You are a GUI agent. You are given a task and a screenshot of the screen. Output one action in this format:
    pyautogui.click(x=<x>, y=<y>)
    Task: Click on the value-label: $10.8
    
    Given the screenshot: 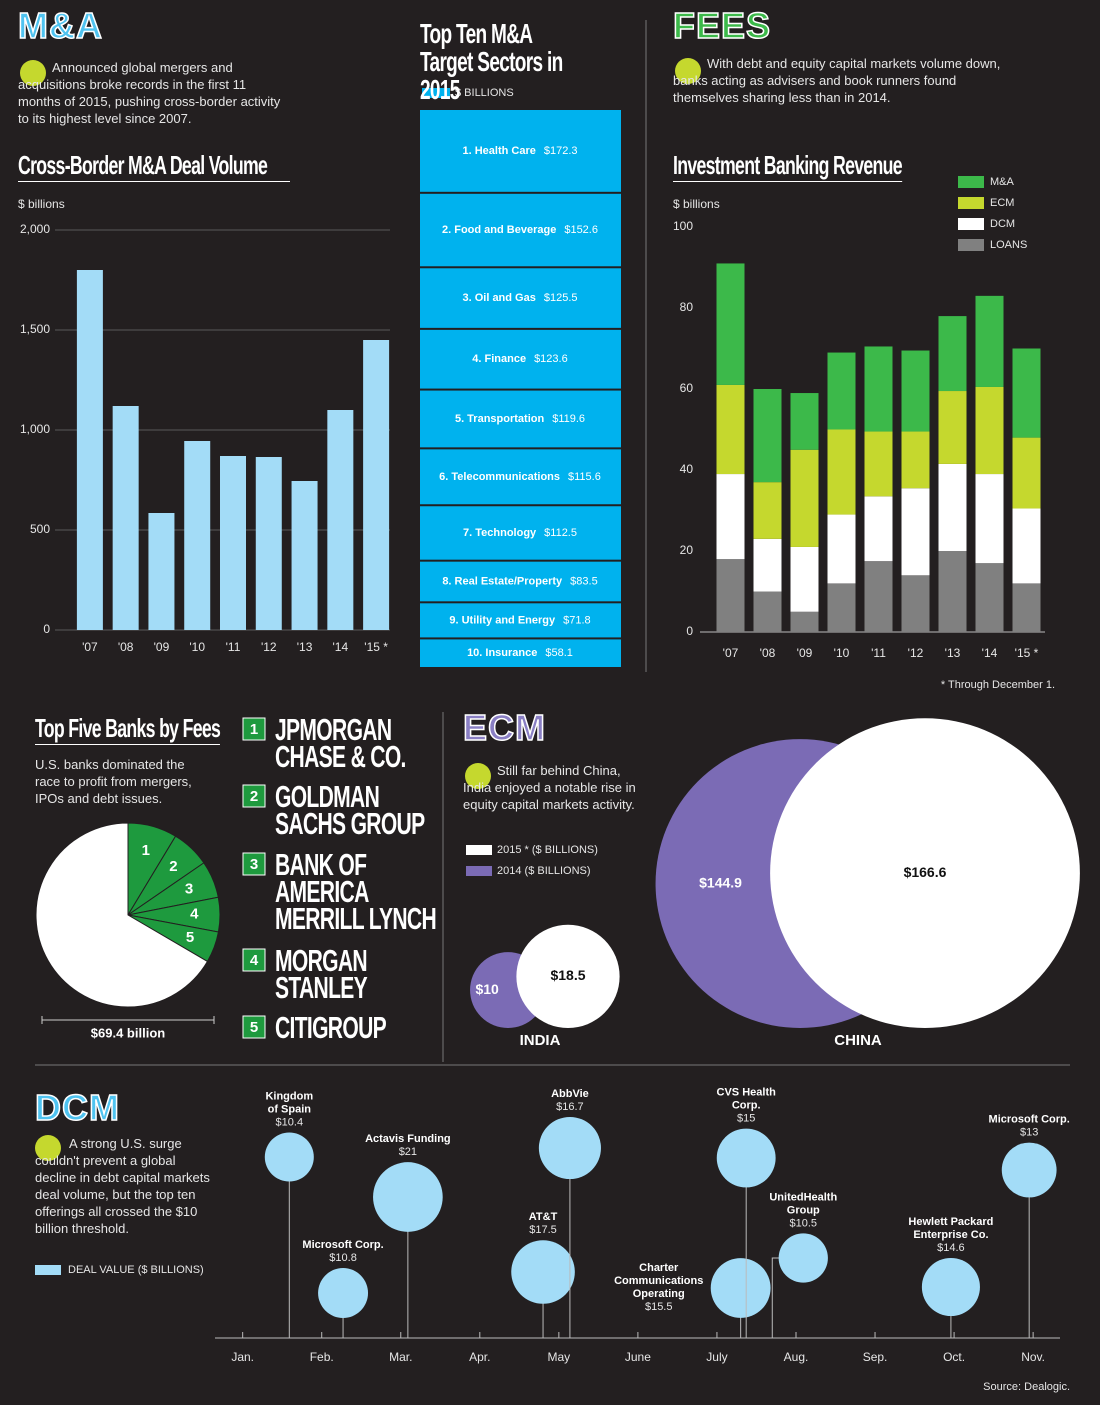 What is the action you would take?
    pyautogui.click(x=343, y=1258)
    